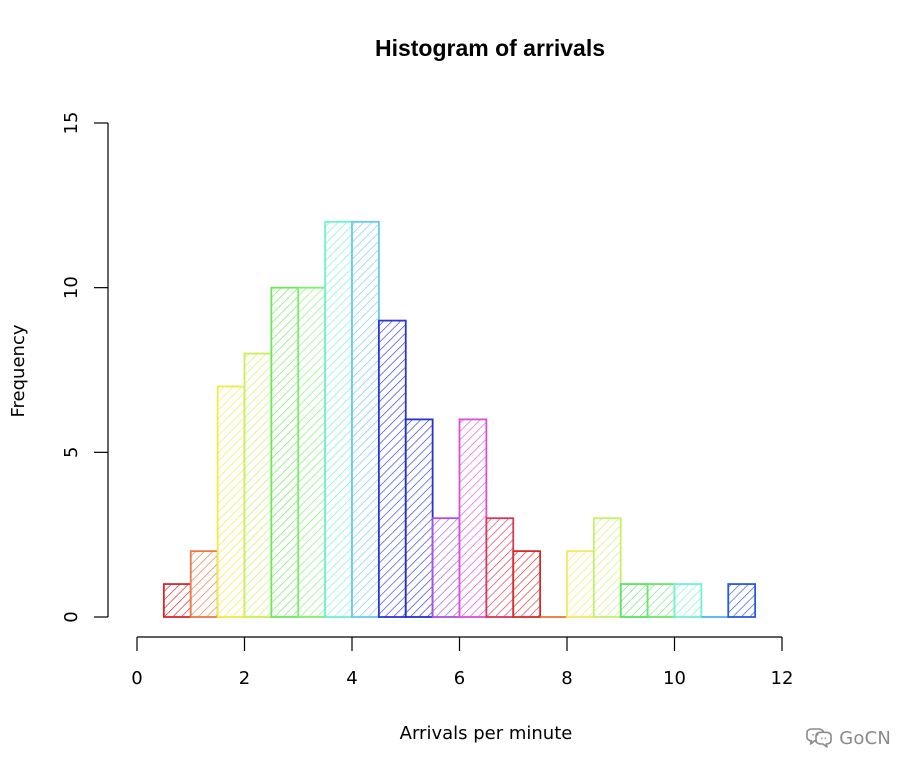 This screenshot has width=919, height=773. Describe the element at coordinates (136, 678) in the screenshot. I see `x-tick-label: 0` at that location.